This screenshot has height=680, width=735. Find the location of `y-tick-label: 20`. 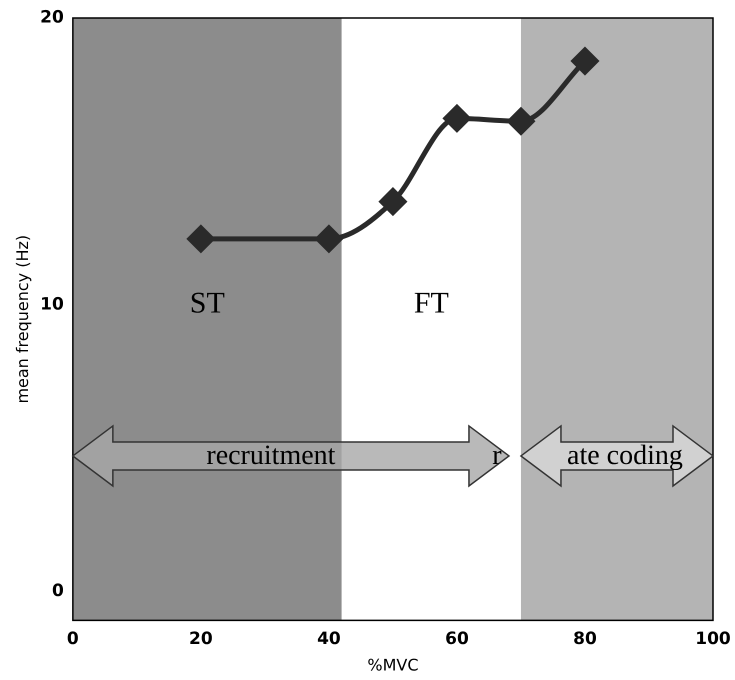

y-tick-label: 20 is located at coordinates (52, 17).